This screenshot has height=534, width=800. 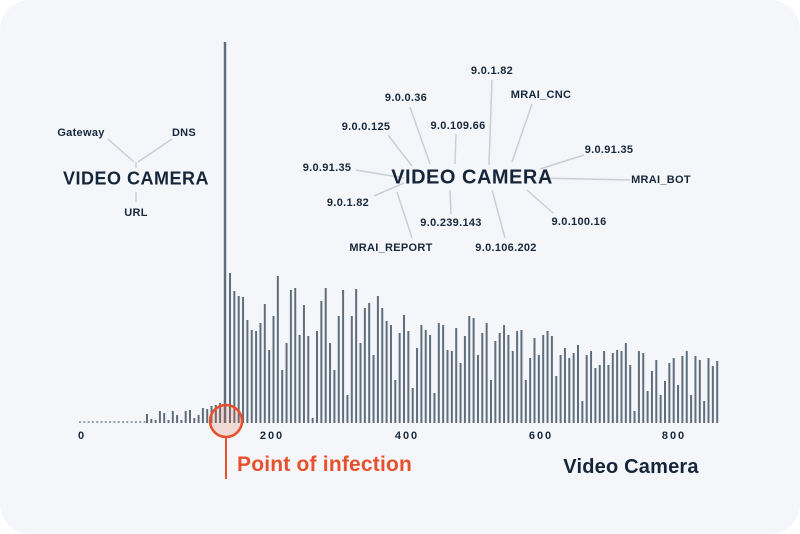 I want to click on network-node-label: MRAI_CNC, so click(x=541, y=95).